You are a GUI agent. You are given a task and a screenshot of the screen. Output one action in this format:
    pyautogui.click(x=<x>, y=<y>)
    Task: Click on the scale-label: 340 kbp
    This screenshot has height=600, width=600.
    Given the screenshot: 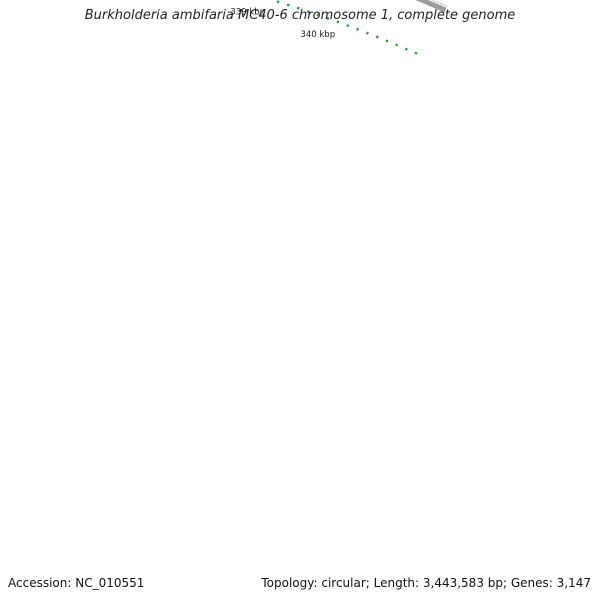 What is the action you would take?
    pyautogui.click(x=317, y=35)
    